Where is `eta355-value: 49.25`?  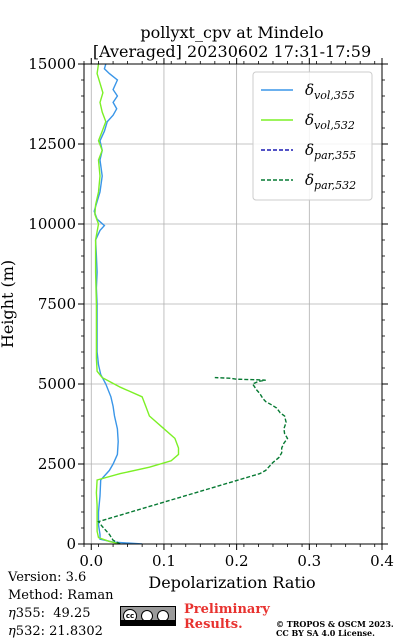
eta355-value: 49.25 is located at coordinates (72, 613).